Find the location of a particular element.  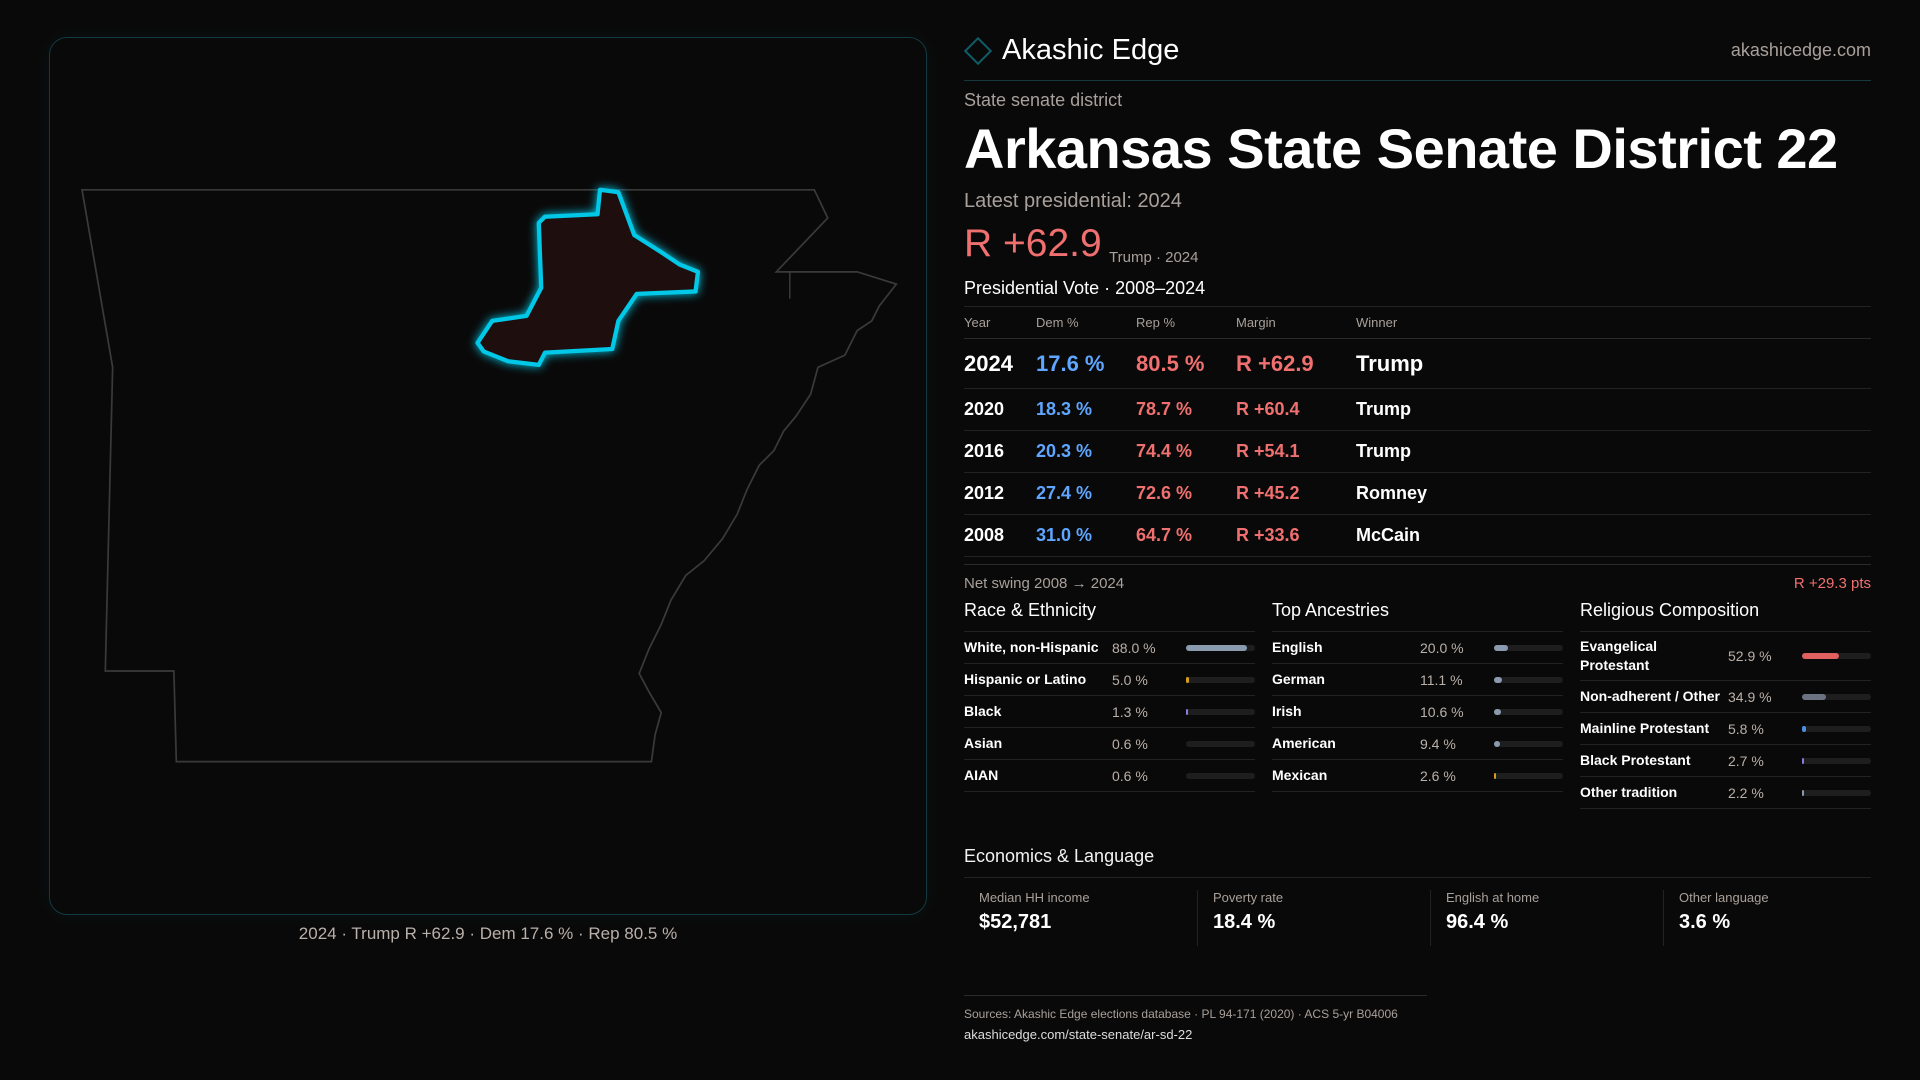

religion-label: Other tradition is located at coordinates (1629, 792).